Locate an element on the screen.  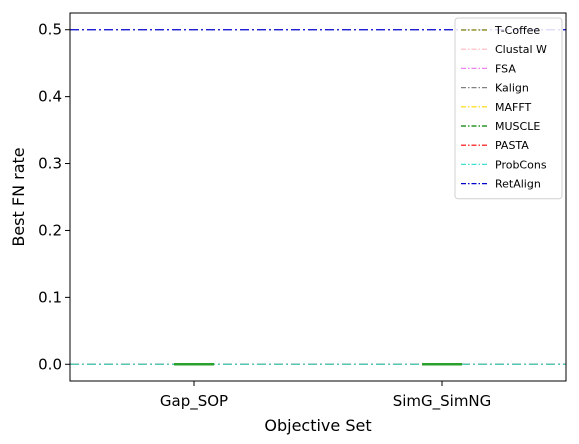
y-tick-label: 0.2 is located at coordinates (50, 230).